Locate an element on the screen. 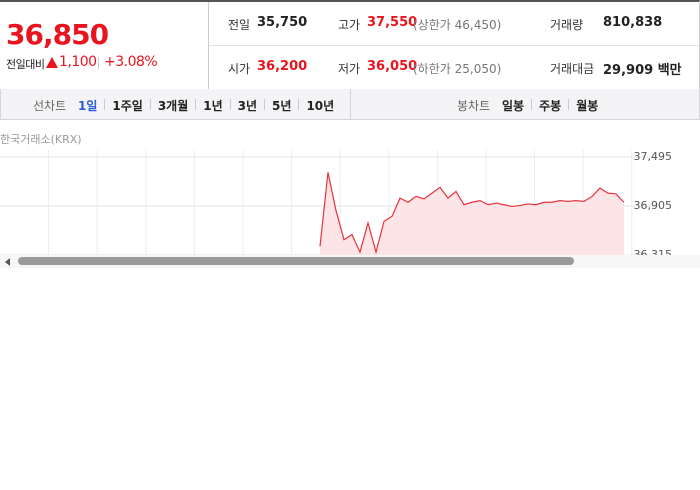  scrollbar-thumb is located at coordinates (296, 261).